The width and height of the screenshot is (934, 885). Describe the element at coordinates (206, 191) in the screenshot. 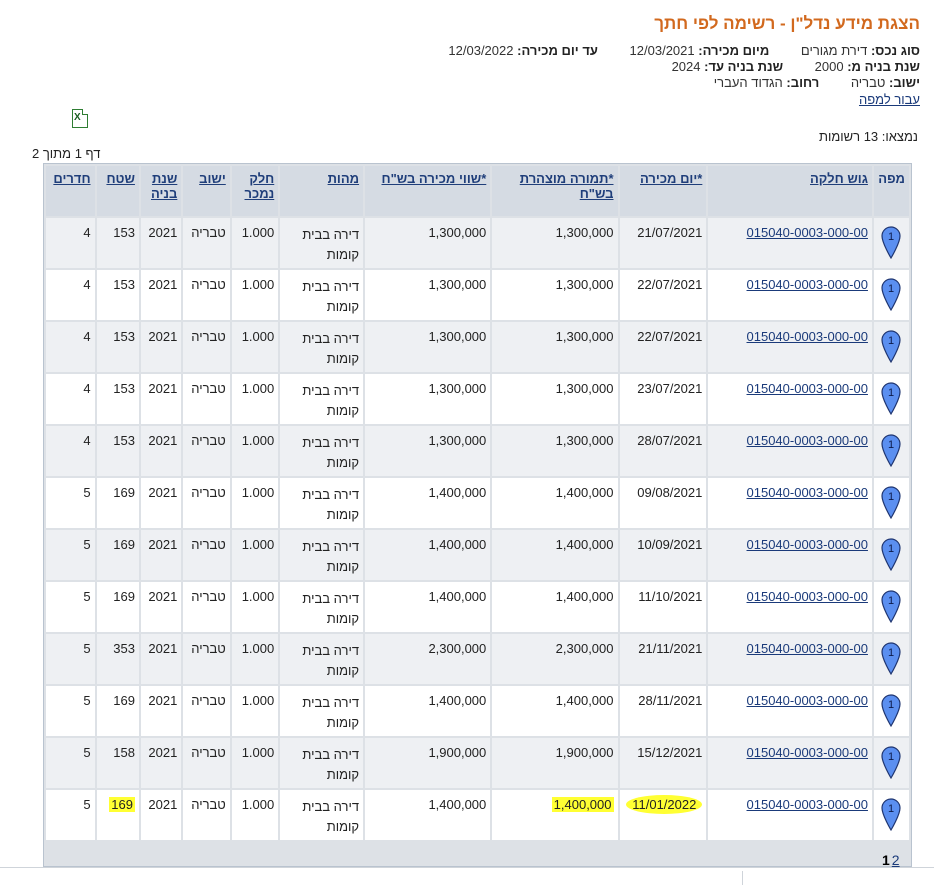

I see `col-city: ישוב` at that location.